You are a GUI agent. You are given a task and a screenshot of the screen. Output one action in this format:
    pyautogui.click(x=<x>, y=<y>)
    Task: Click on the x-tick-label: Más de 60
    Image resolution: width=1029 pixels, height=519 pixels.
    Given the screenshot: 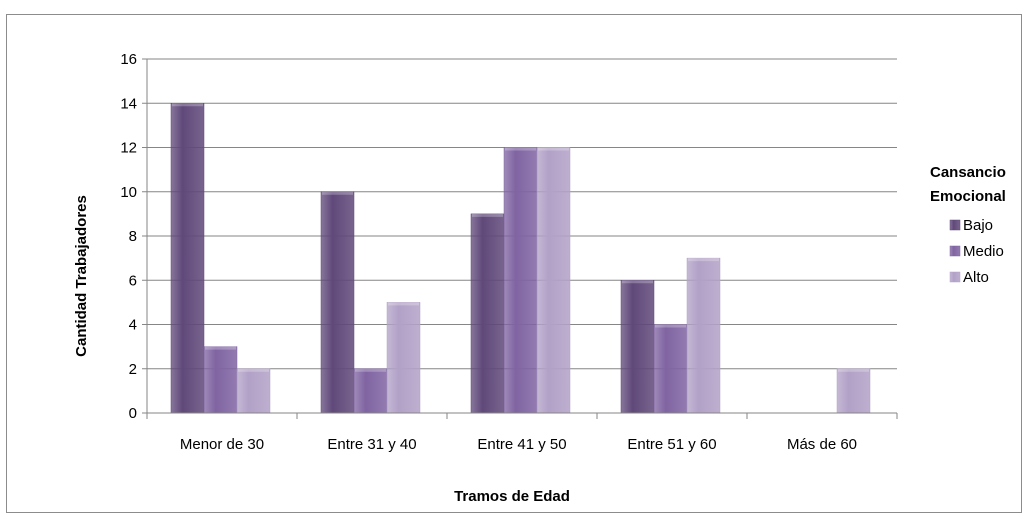 What is the action you would take?
    pyautogui.click(x=822, y=444)
    